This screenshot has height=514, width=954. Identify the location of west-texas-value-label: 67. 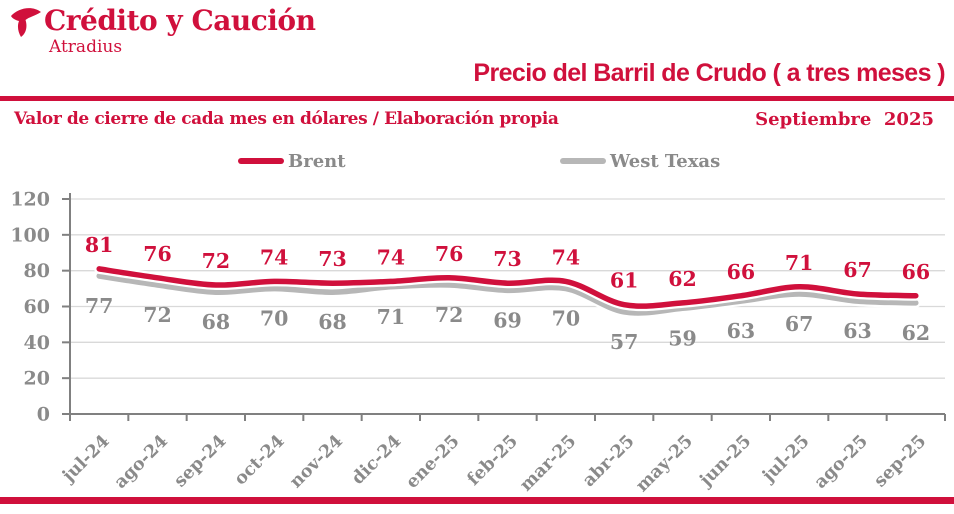
(799, 324).